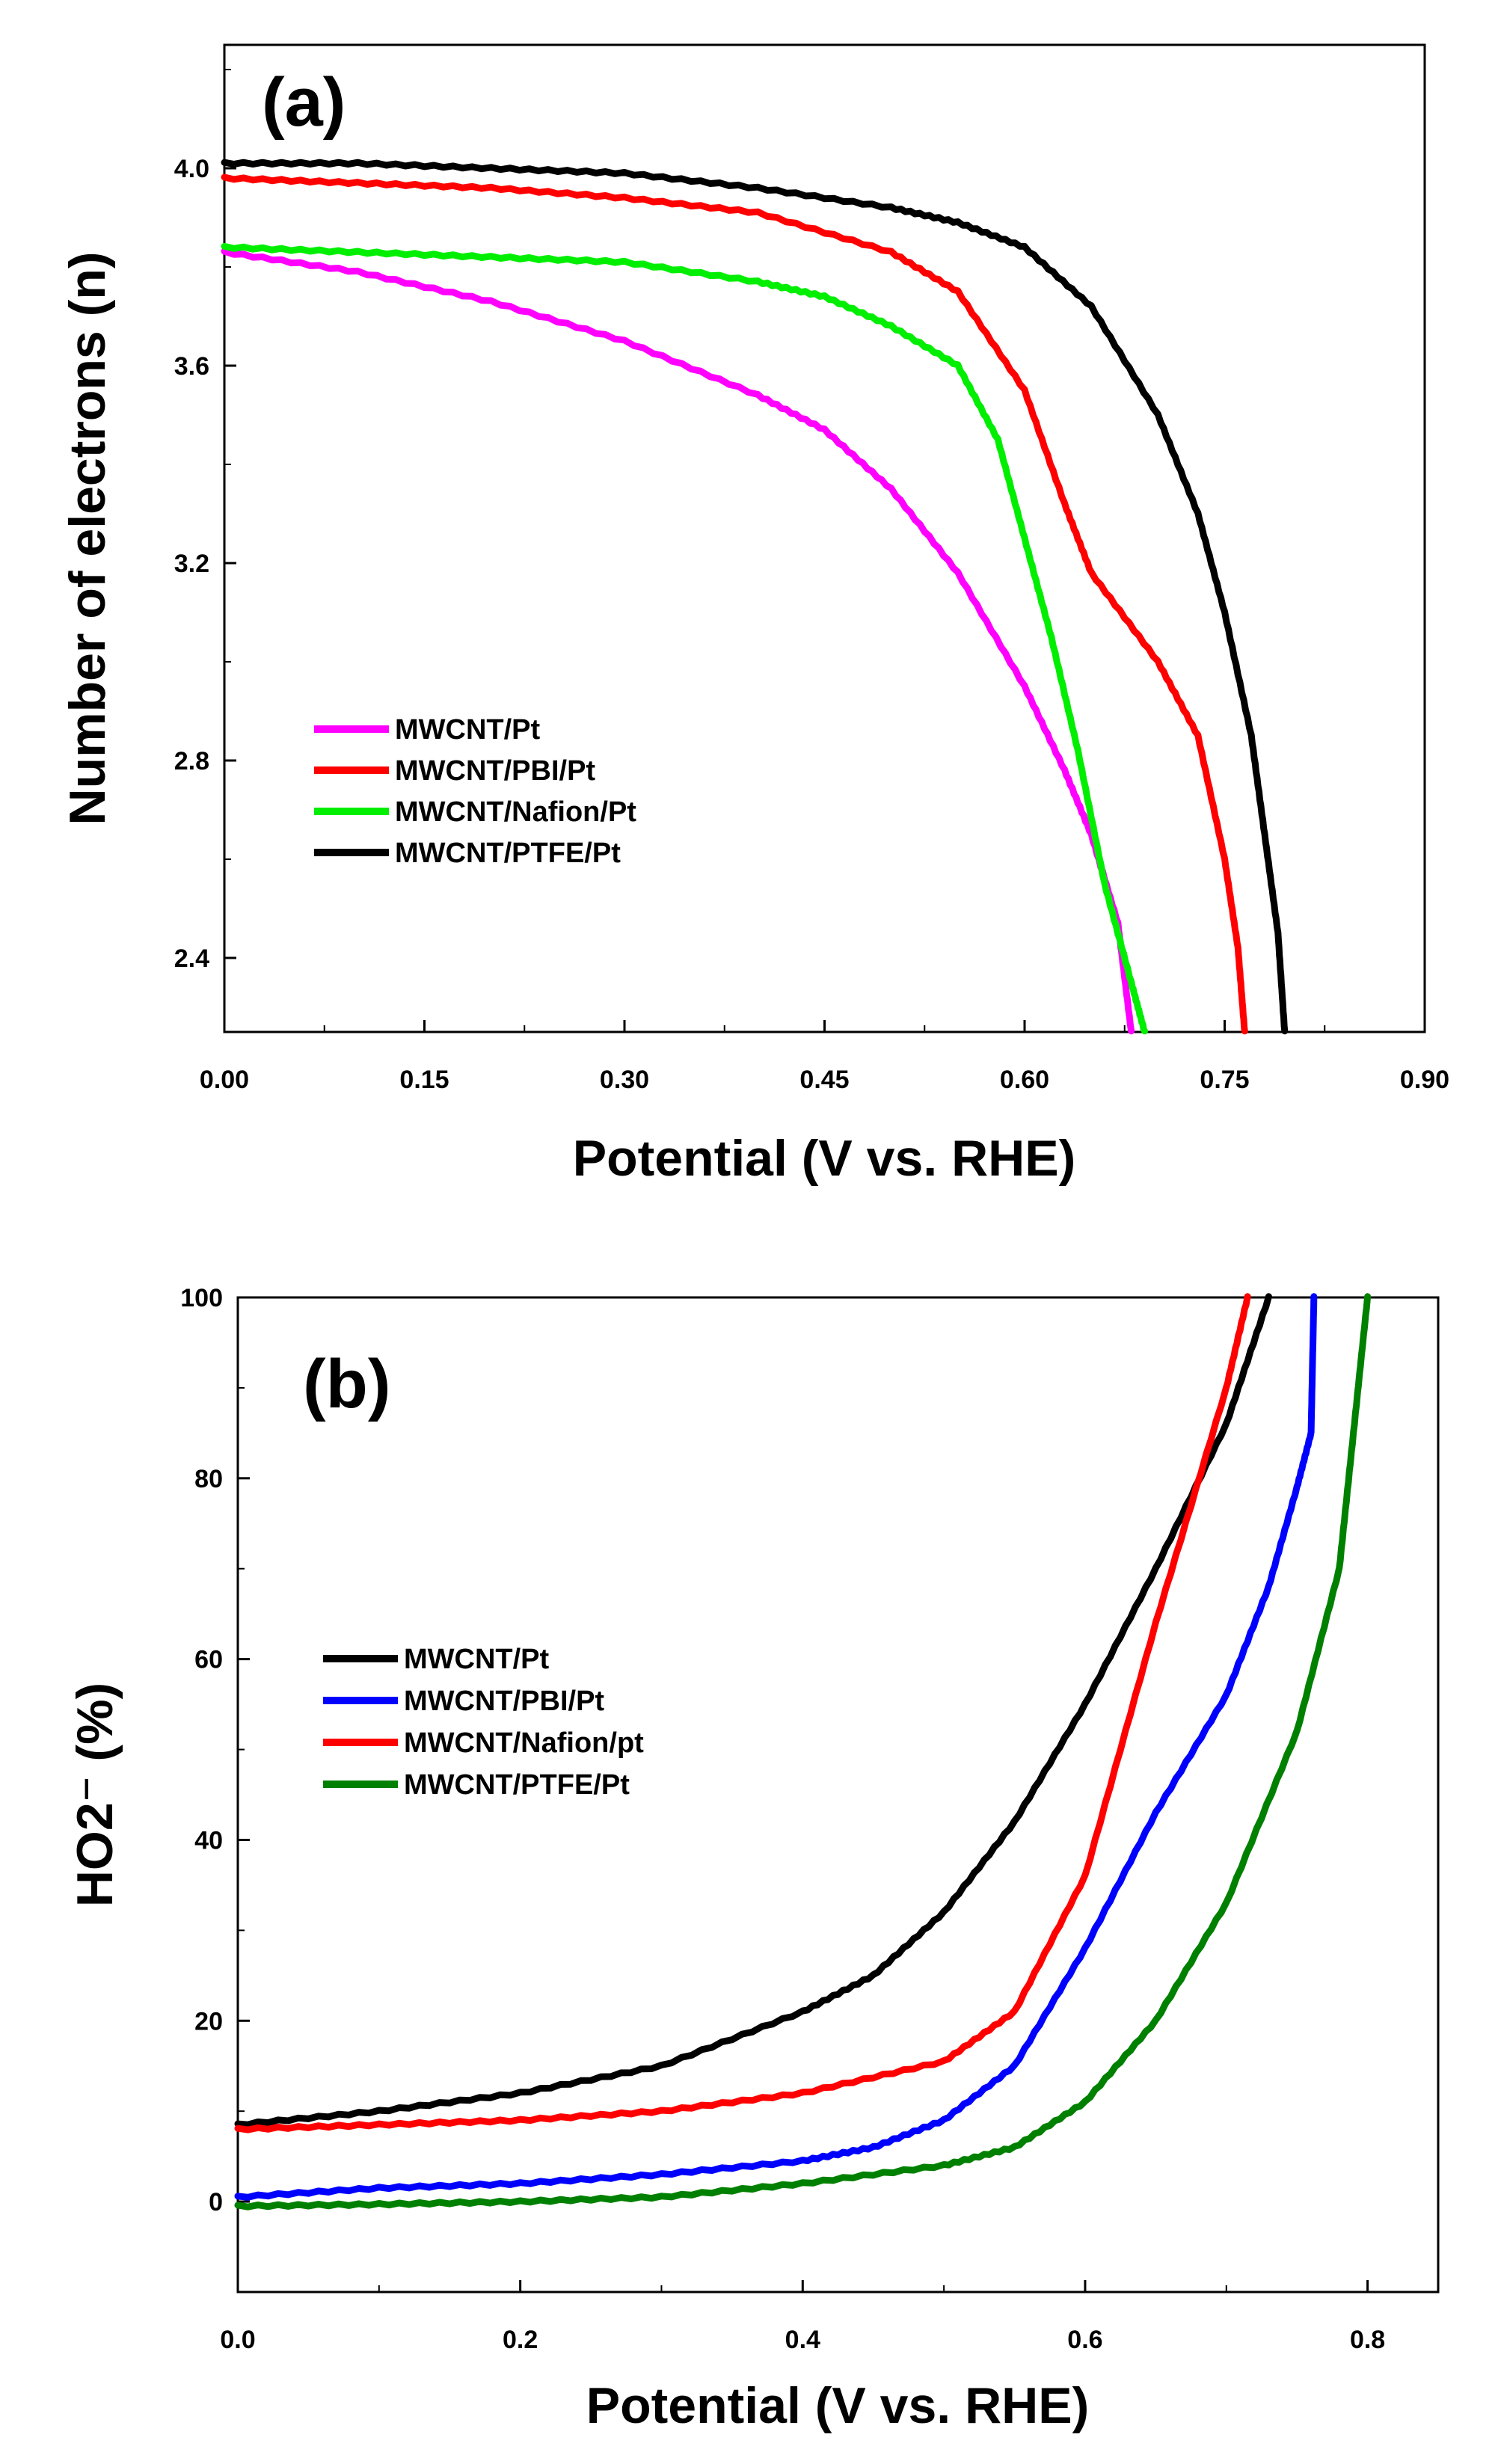 The image size is (1498, 2464). Describe the element at coordinates (524, 1743) in the screenshot. I see `legend-label-mwcnt-nafion-pt: MWCNT/Nafion/pt` at that location.